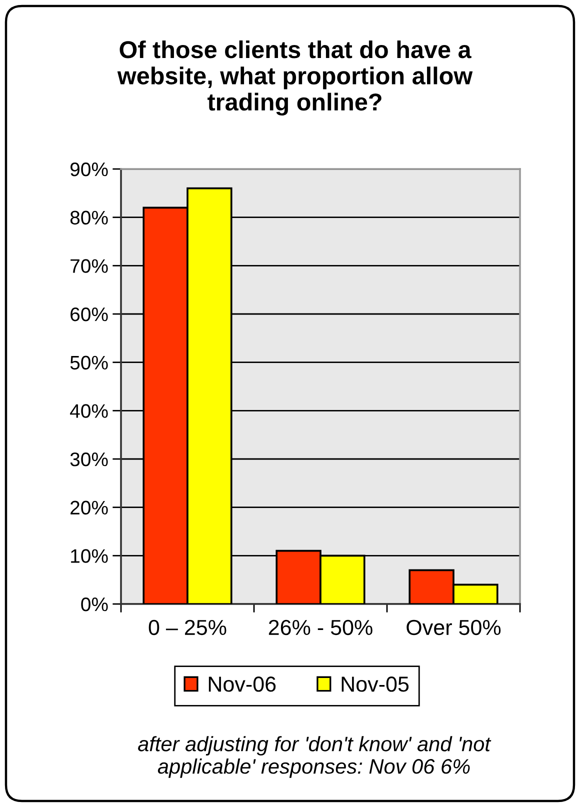 The height and width of the screenshot is (807, 580). Describe the element at coordinates (89, 266) in the screenshot. I see `y-tick-label: 70%` at that location.